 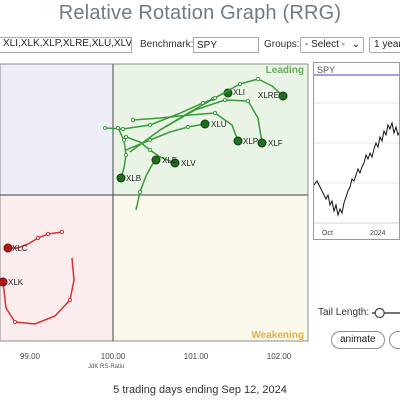 I want to click on xlu-label: XLU, so click(x=219, y=124).